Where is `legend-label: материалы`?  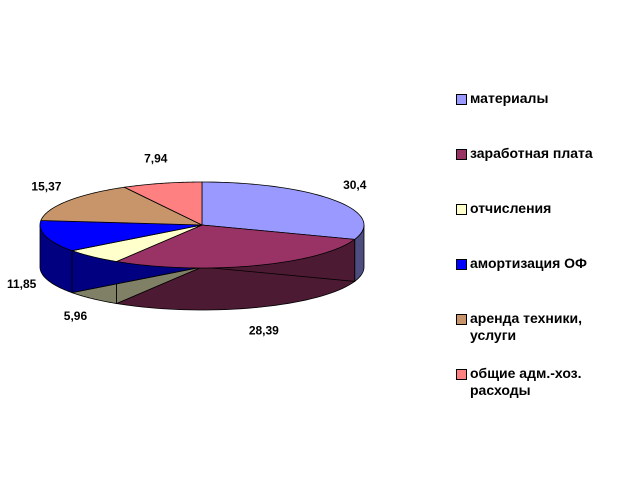
legend-label: материалы is located at coordinates (509, 98).